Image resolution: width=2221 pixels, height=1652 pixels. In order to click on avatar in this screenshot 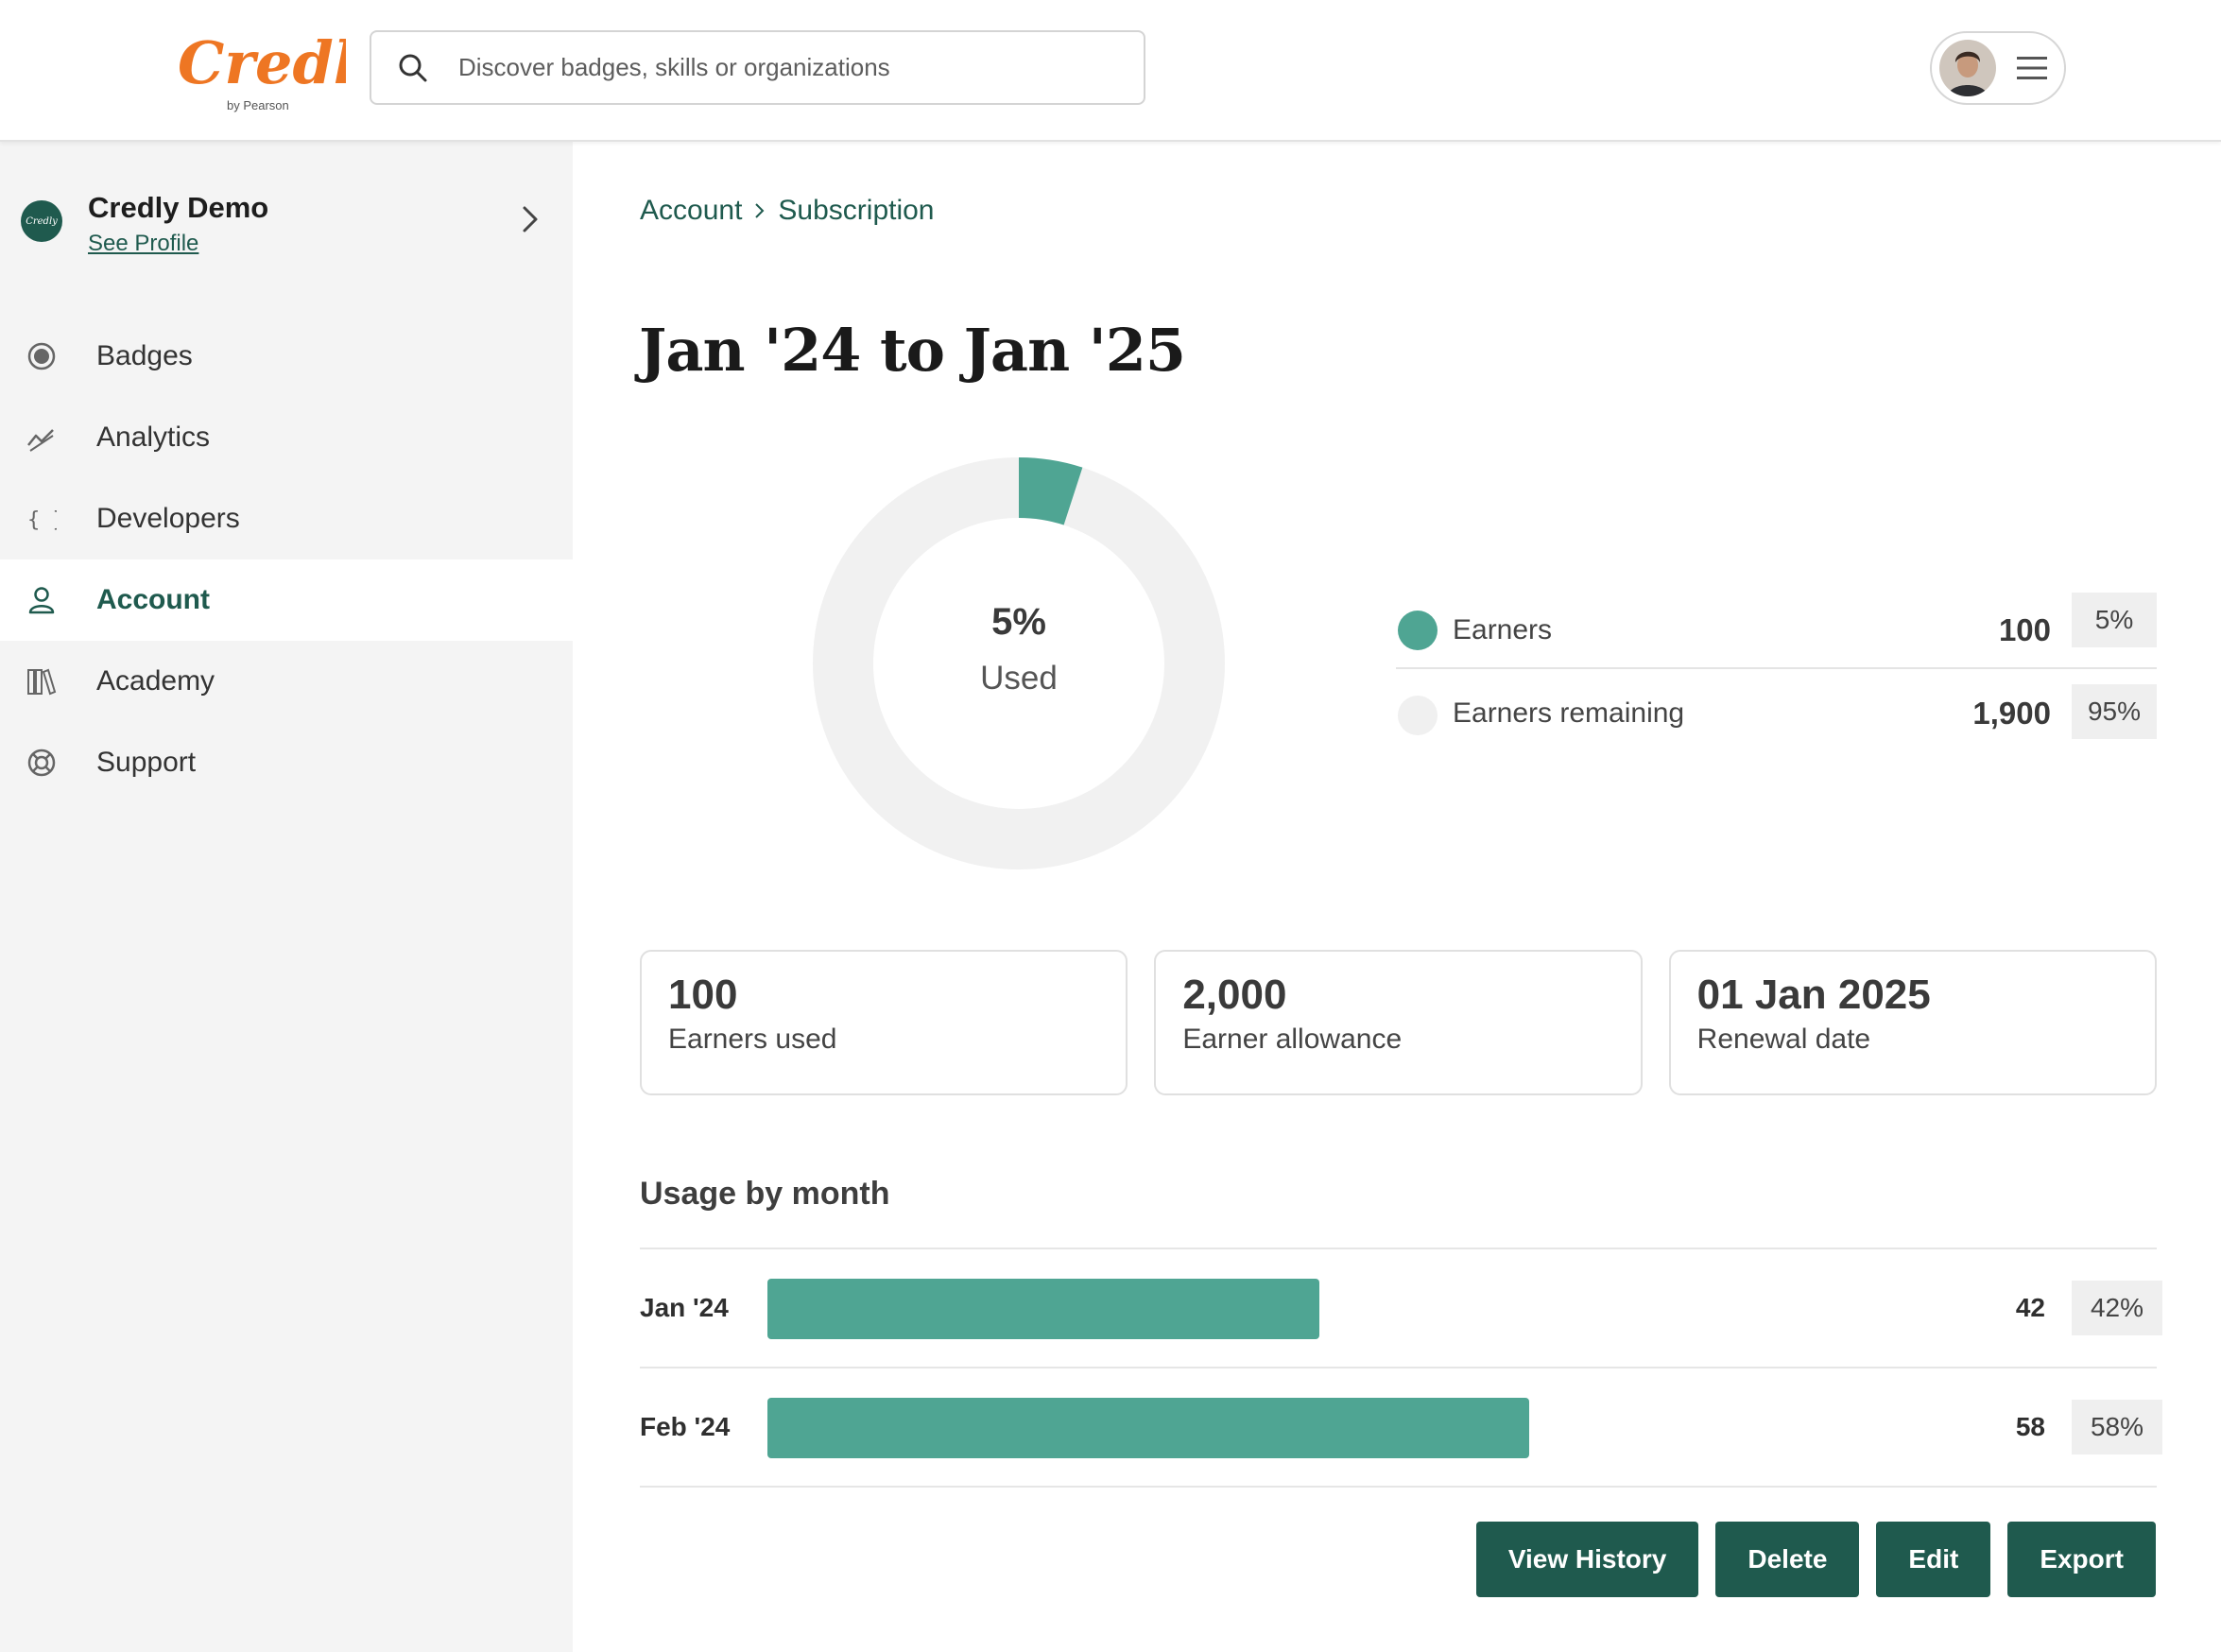, I will do `click(1967, 68)`.